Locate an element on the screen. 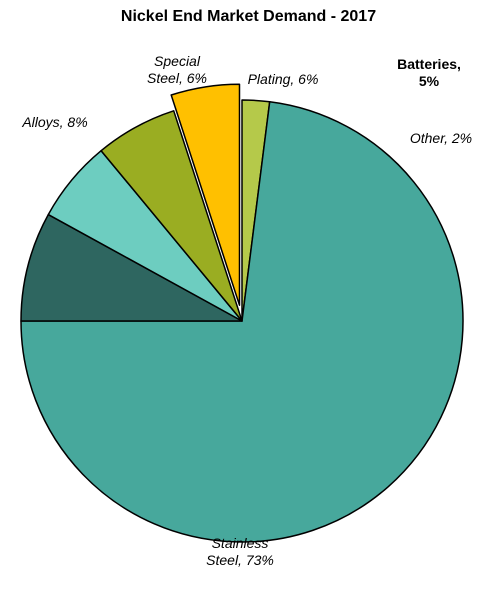 The height and width of the screenshot is (594, 497). slice-label-1: Stainless Steel, 73% is located at coordinates (240, 551).